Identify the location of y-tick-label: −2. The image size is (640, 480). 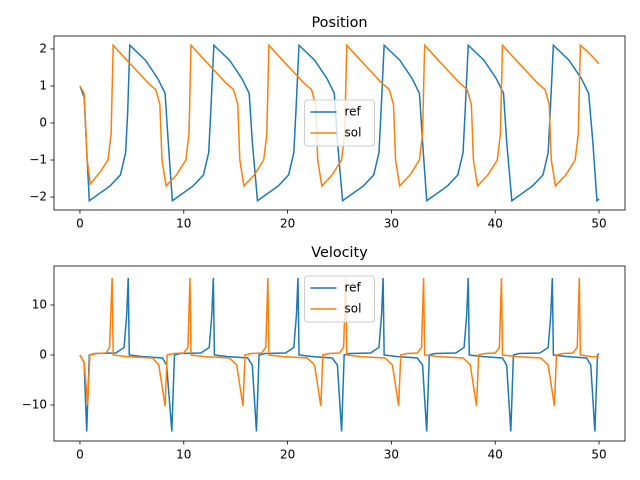
(38, 197).